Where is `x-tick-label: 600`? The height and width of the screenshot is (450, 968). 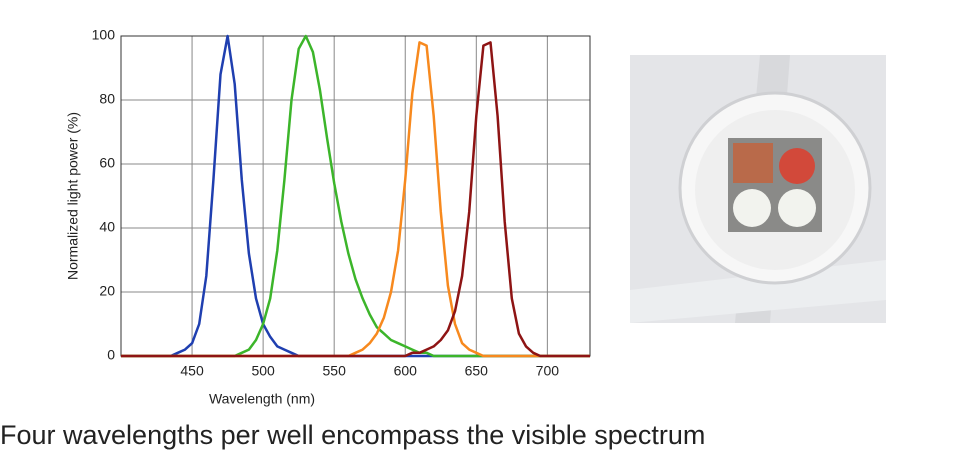 x-tick-label: 600 is located at coordinates (406, 371).